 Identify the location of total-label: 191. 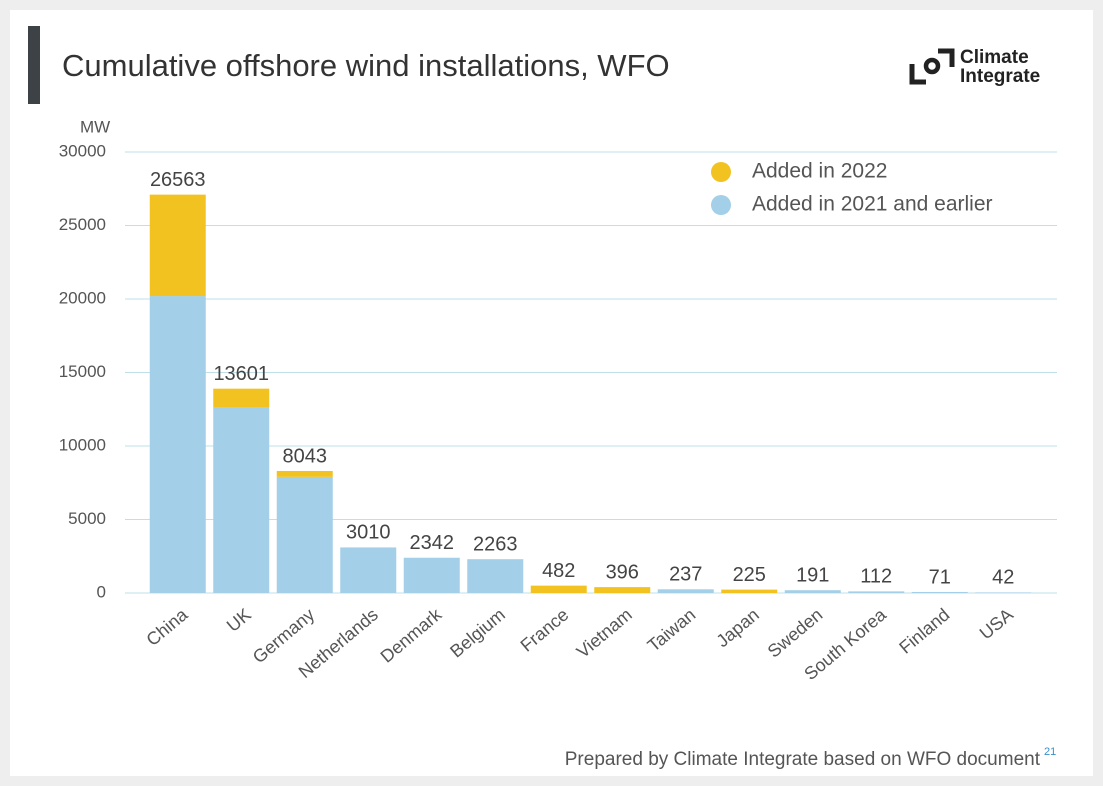
(812, 575).